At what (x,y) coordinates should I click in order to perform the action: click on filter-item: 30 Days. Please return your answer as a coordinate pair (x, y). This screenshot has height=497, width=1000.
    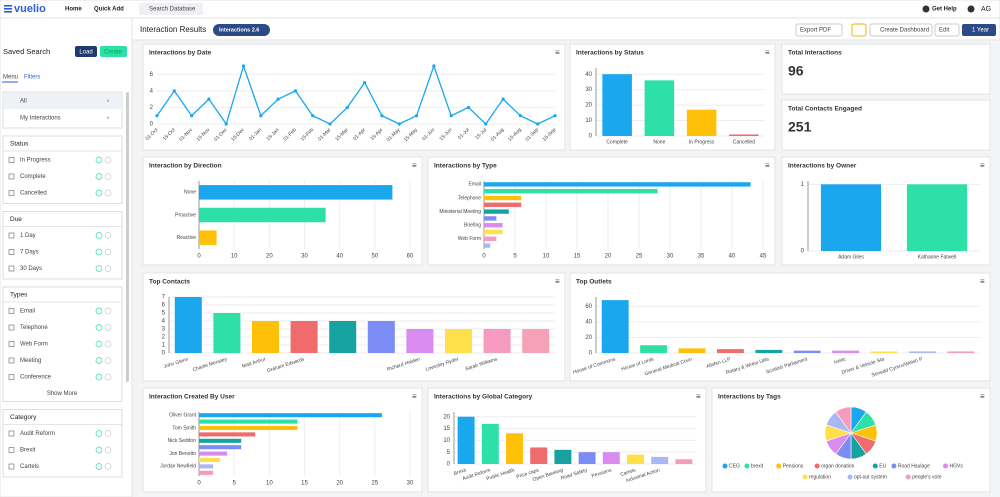
    Looking at the image, I should click on (31, 269).